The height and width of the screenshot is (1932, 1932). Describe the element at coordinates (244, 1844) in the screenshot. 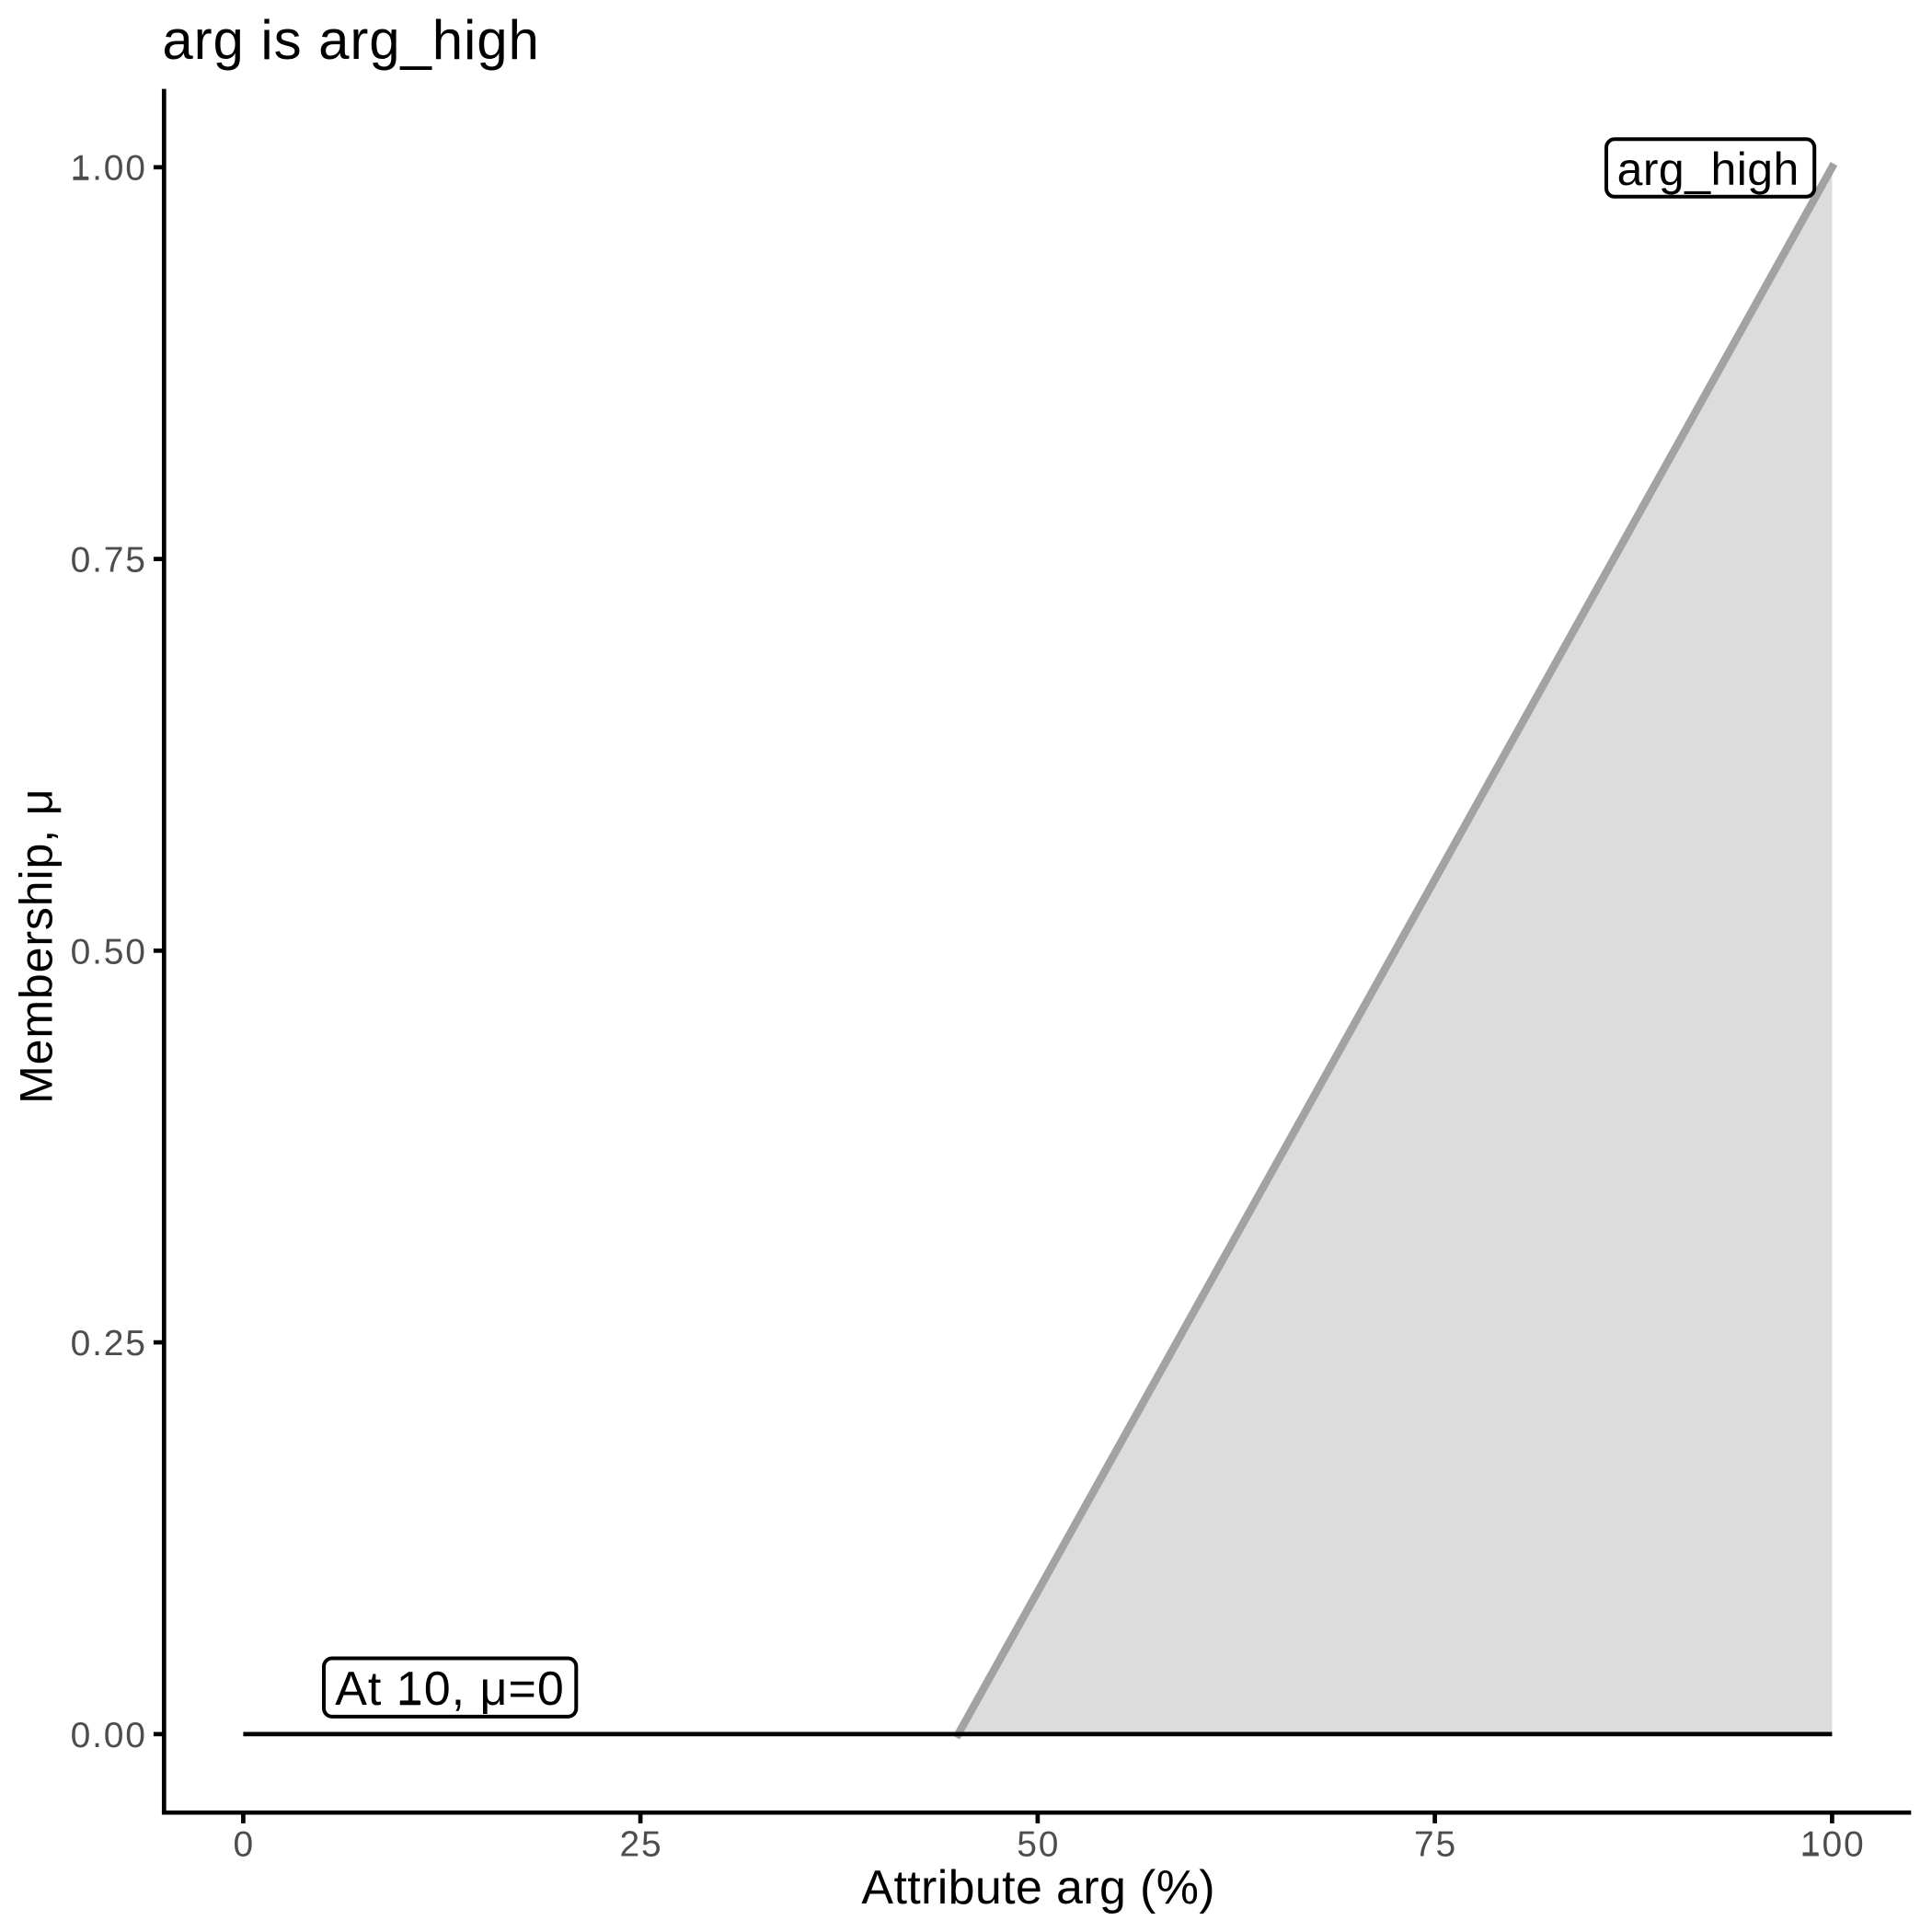

I see `svg-text: 0` at that location.